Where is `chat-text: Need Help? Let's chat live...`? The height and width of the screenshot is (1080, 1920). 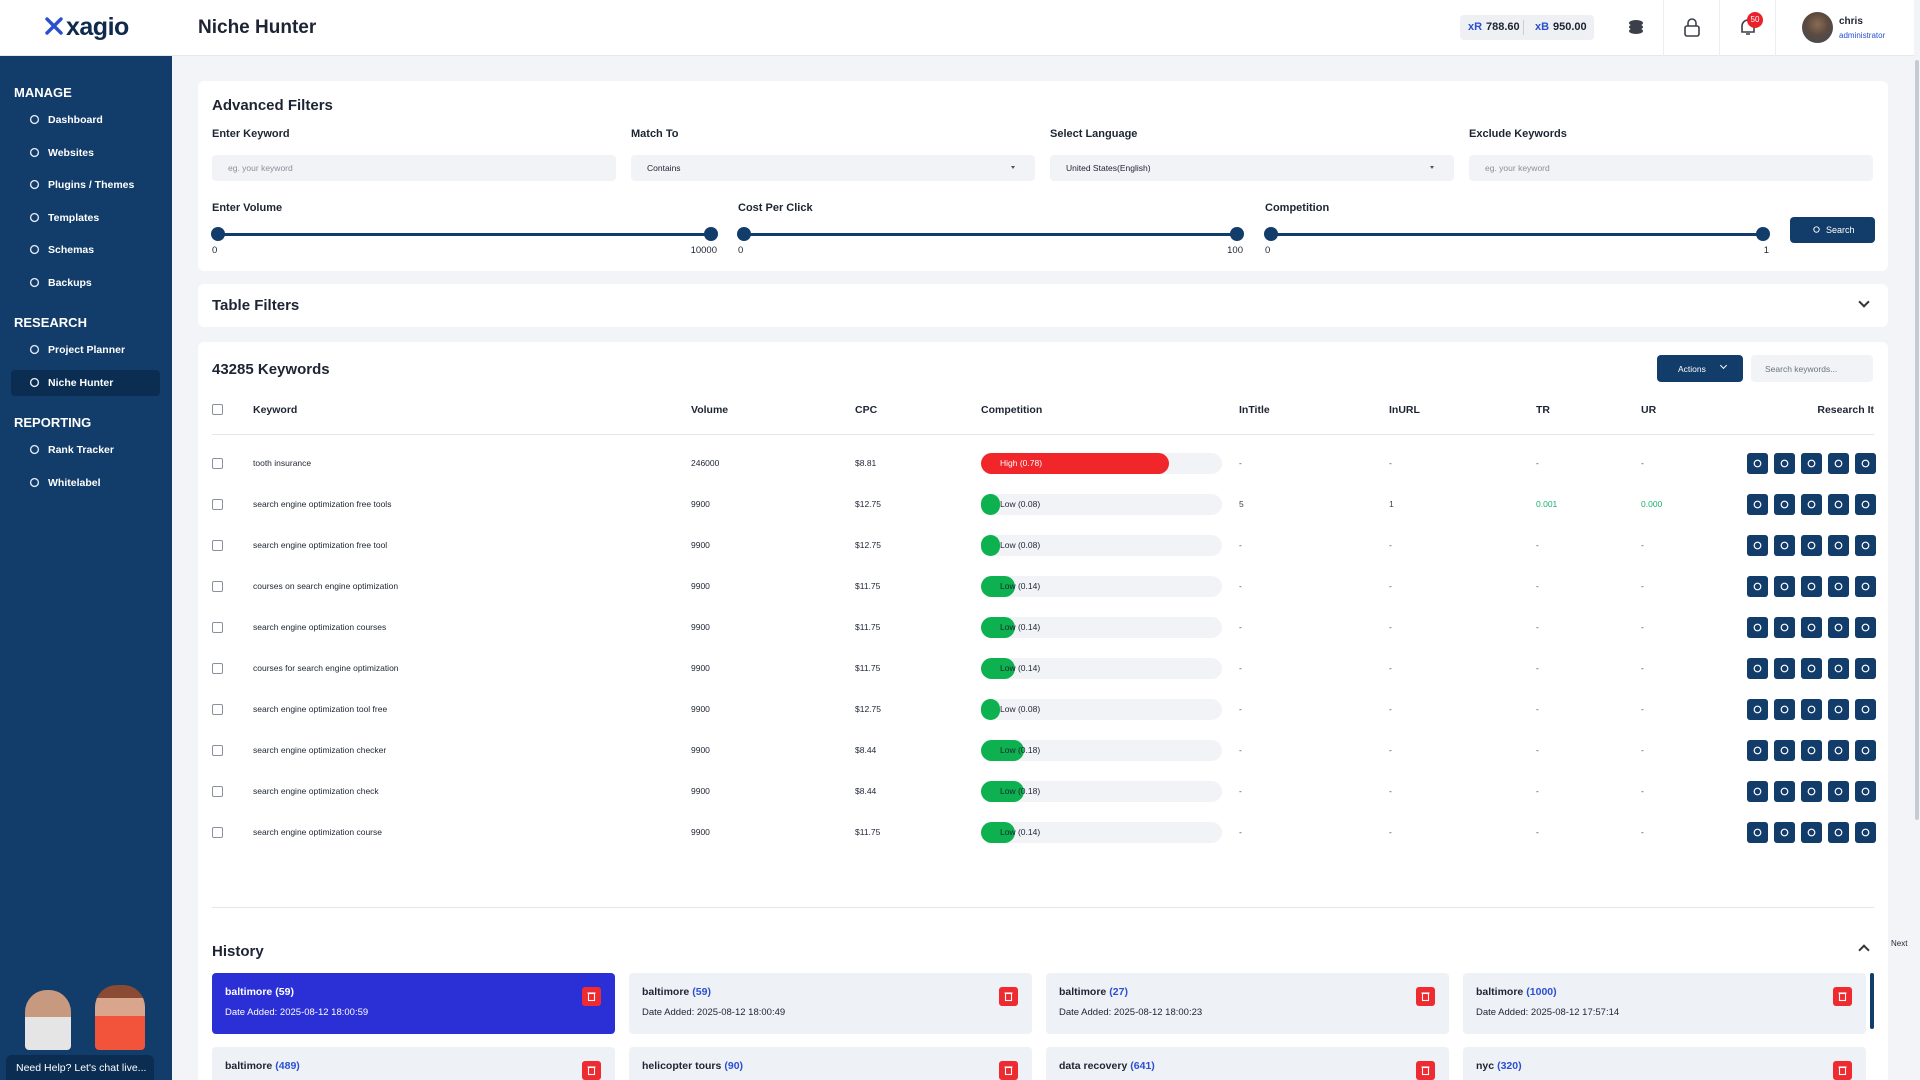
chat-text: Need Help? Let's chat live... is located at coordinates (81, 1068).